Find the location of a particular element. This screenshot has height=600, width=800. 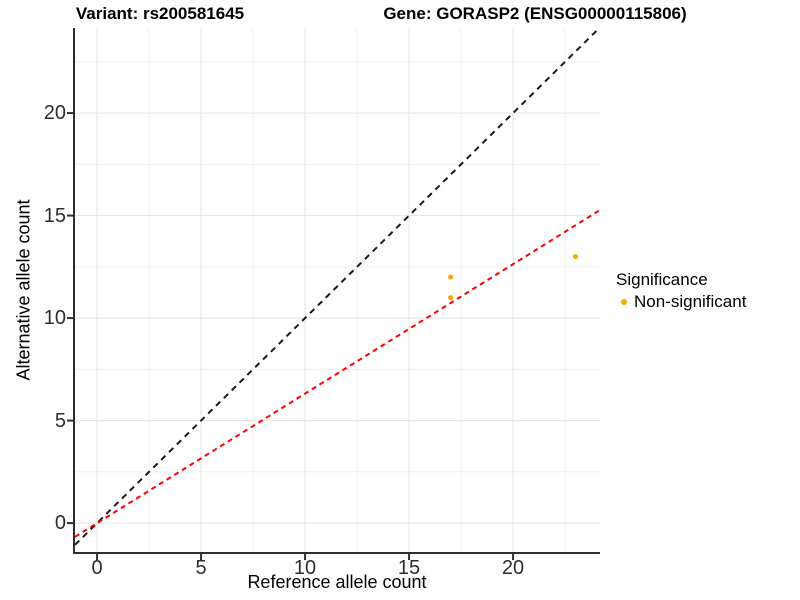

y-tick-label: 5 is located at coordinates (60, 420).